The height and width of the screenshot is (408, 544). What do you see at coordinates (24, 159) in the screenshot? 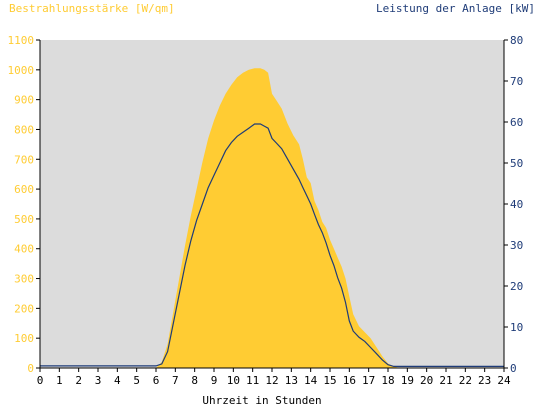
I see `left-tick-label: 700` at bounding box center [24, 159].